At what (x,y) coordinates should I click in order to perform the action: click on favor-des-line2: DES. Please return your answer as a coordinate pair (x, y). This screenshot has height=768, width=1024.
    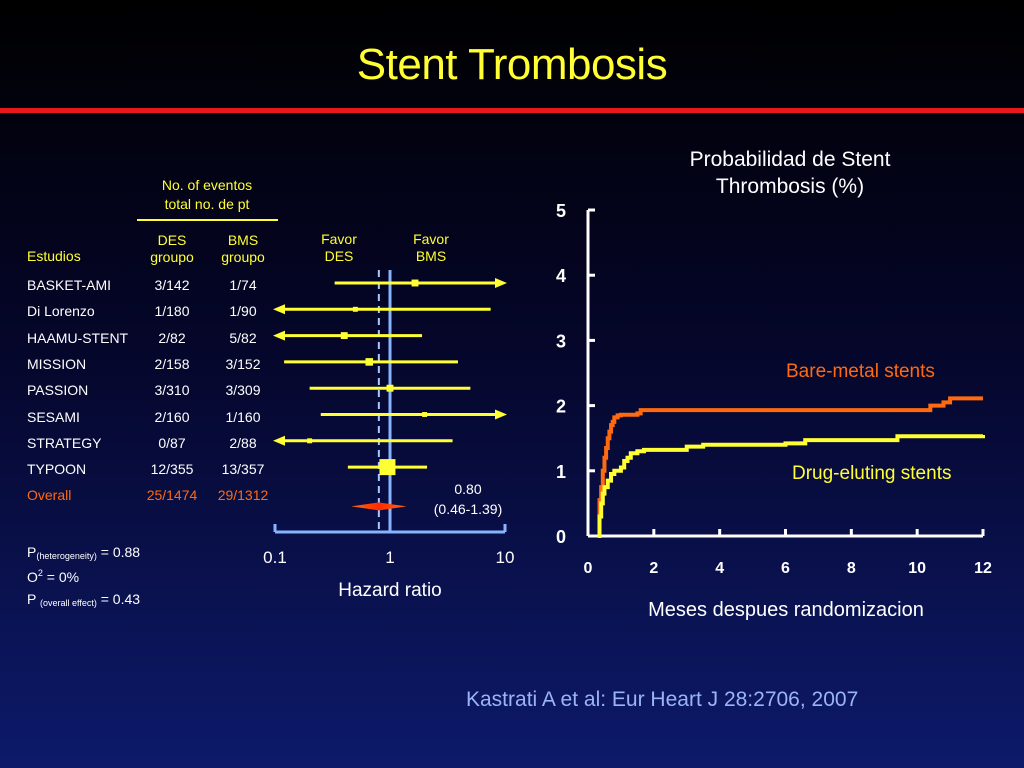
    Looking at the image, I should click on (339, 256).